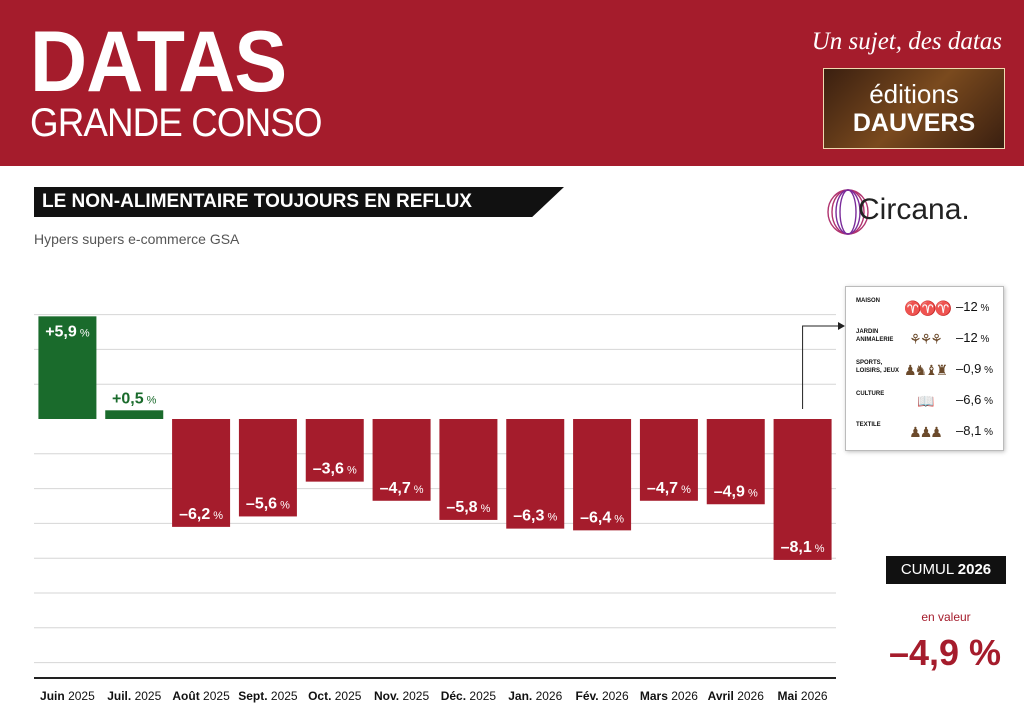  Describe the element at coordinates (134, 398) in the screenshot. I see `bar-value-label: +0,5 %` at that location.